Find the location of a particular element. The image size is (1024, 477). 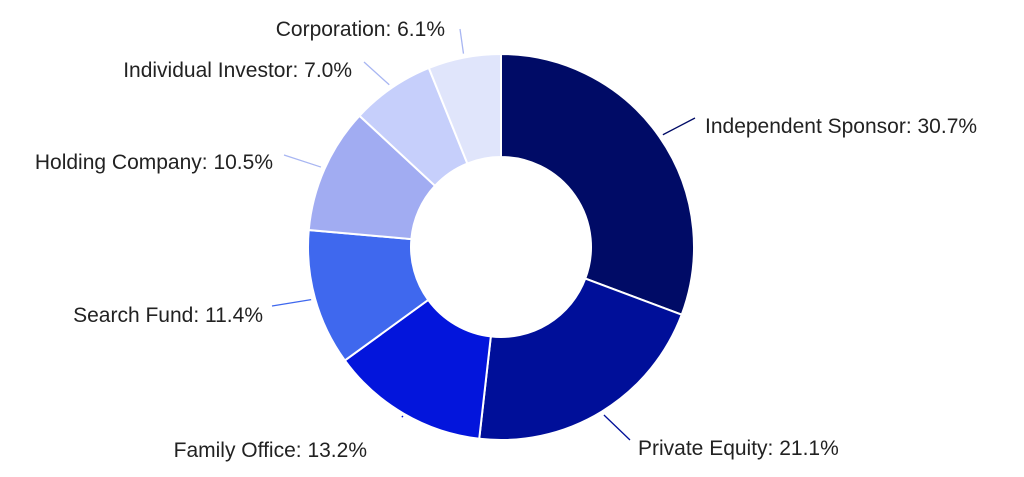

label-corporation: Corporation: 6.1% is located at coordinates (360, 29).